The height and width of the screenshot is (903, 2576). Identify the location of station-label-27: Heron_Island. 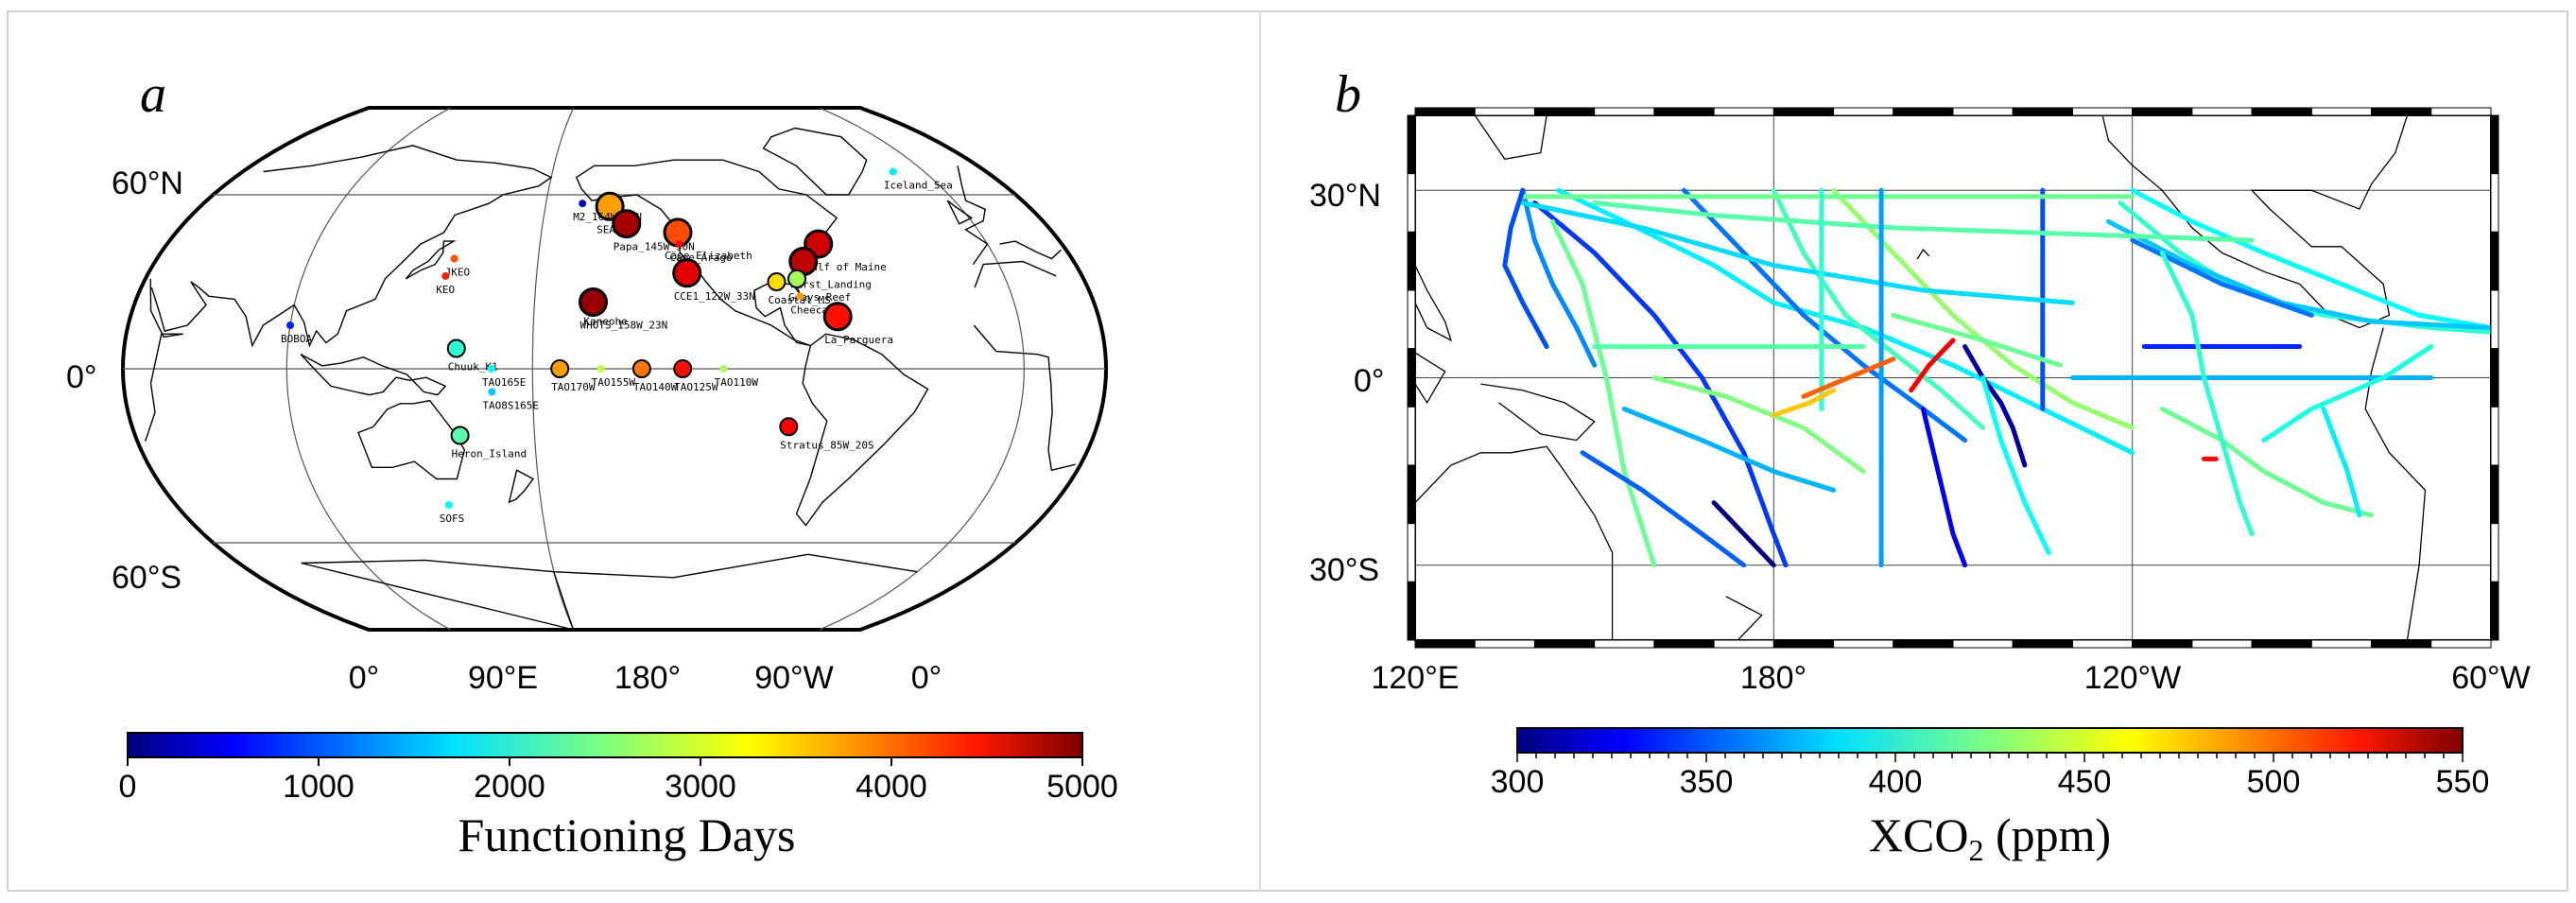
(489, 454).